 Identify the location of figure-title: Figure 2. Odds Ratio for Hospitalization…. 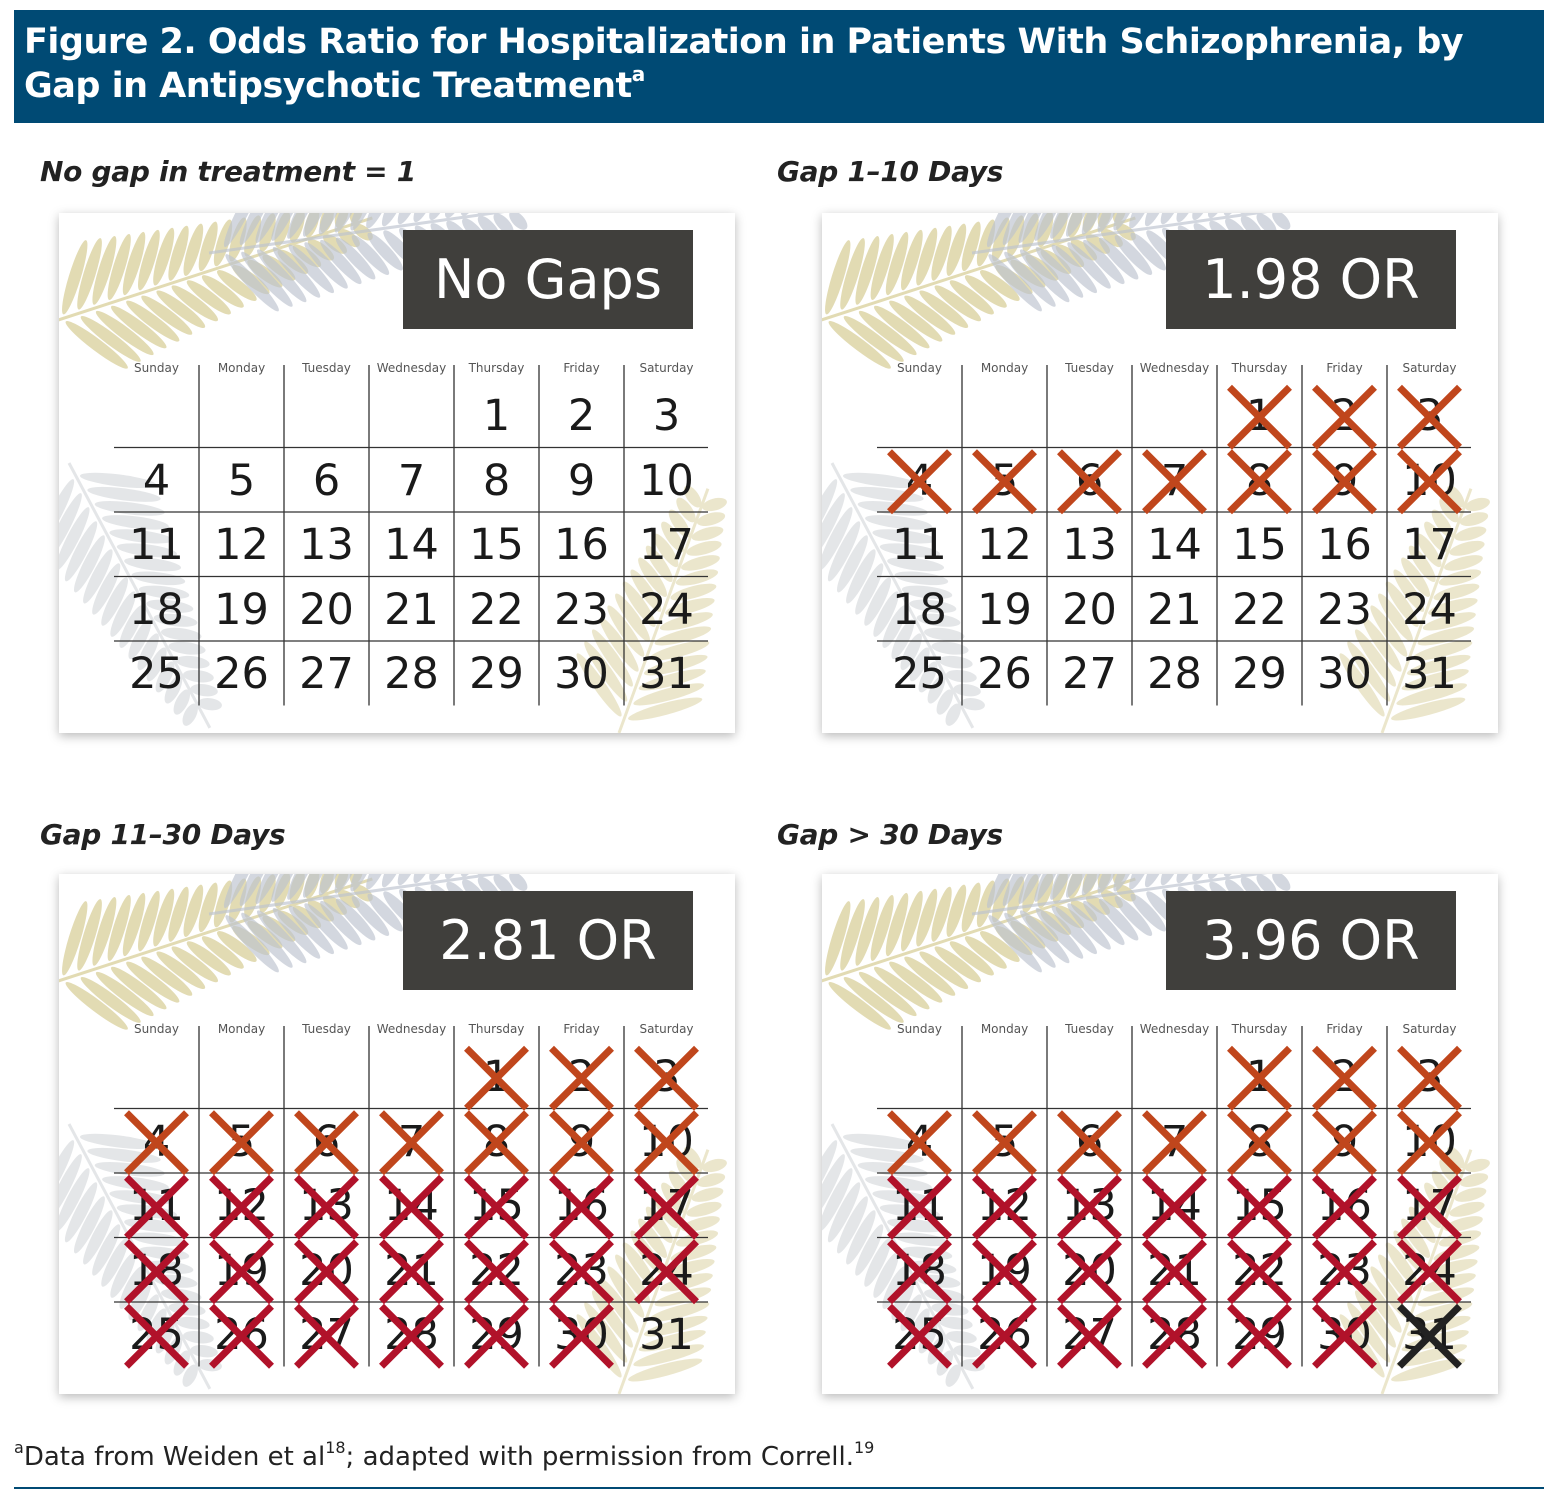
(744, 64).